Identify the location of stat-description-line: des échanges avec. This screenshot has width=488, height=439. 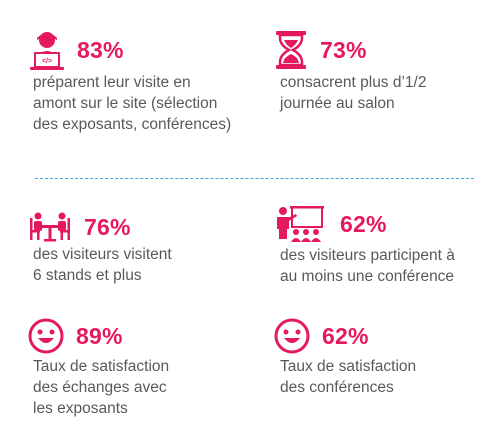
(100, 387).